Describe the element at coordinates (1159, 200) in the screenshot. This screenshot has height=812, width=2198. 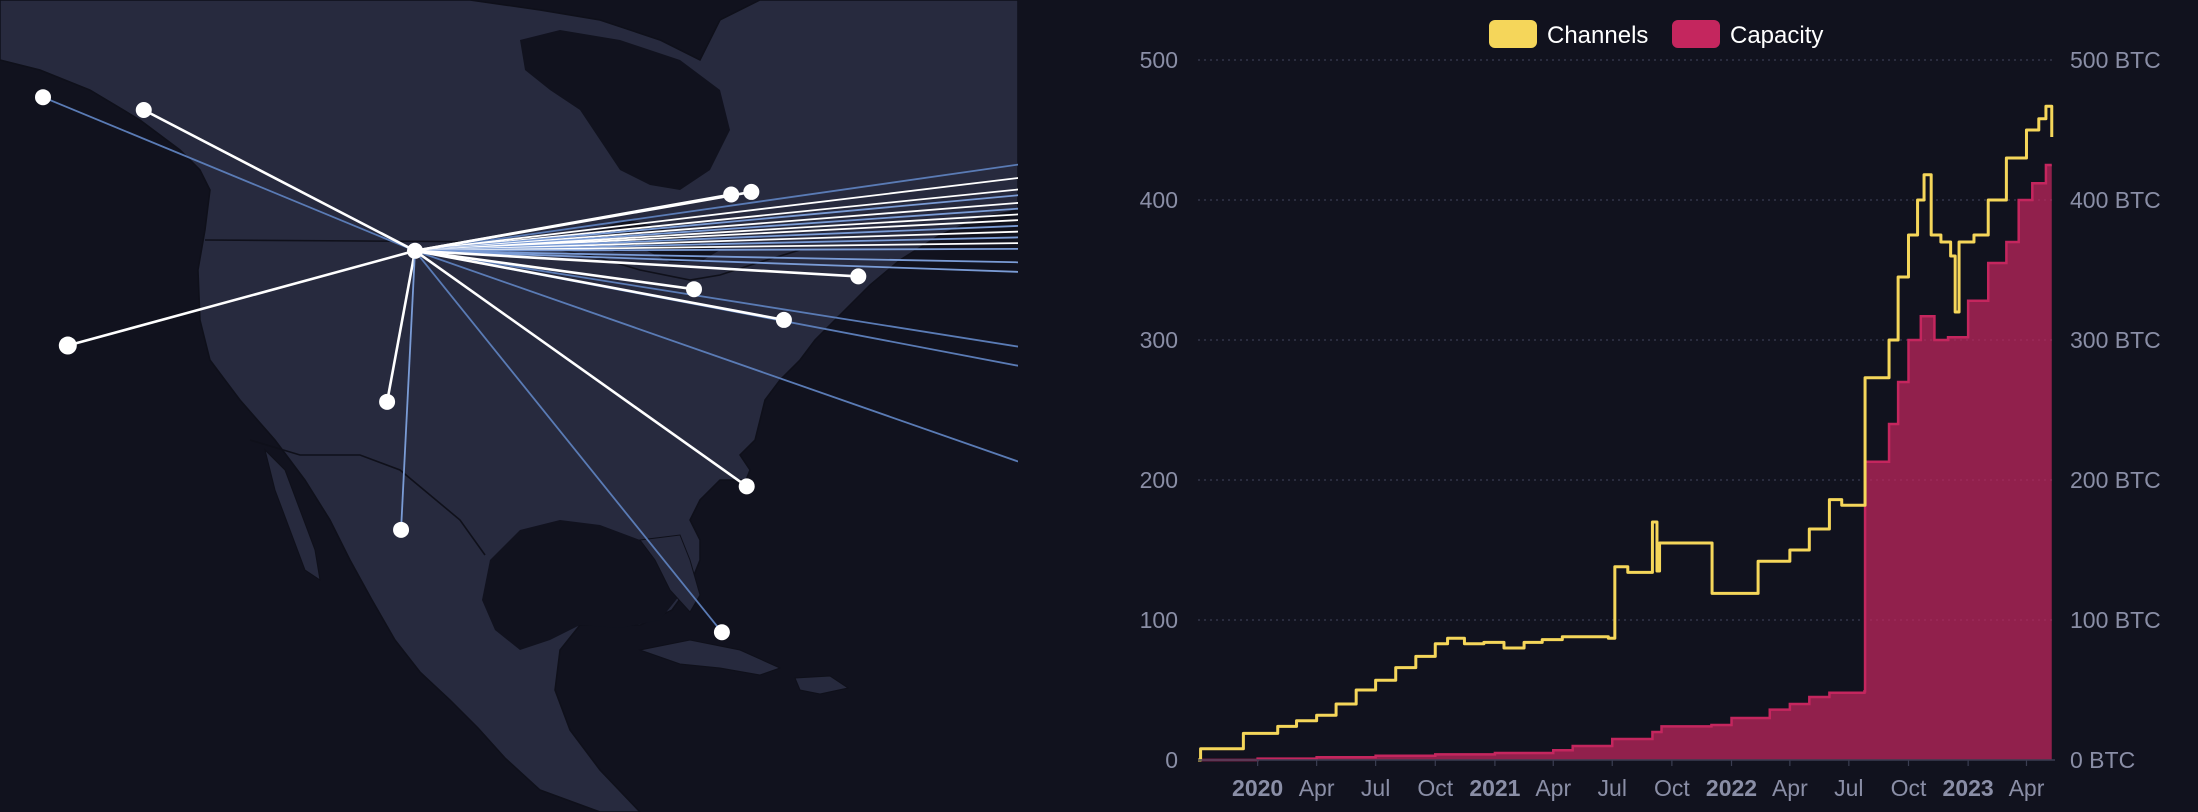
I see `y-left-tick-4: 400` at that location.